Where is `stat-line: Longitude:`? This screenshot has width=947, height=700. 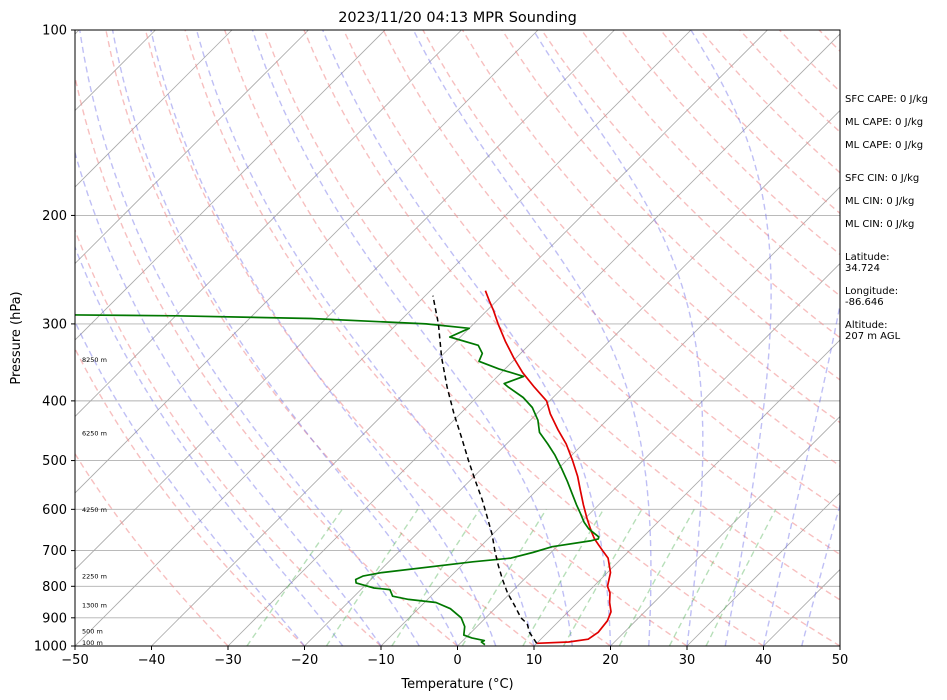 stat-line: Longitude: is located at coordinates (871, 291).